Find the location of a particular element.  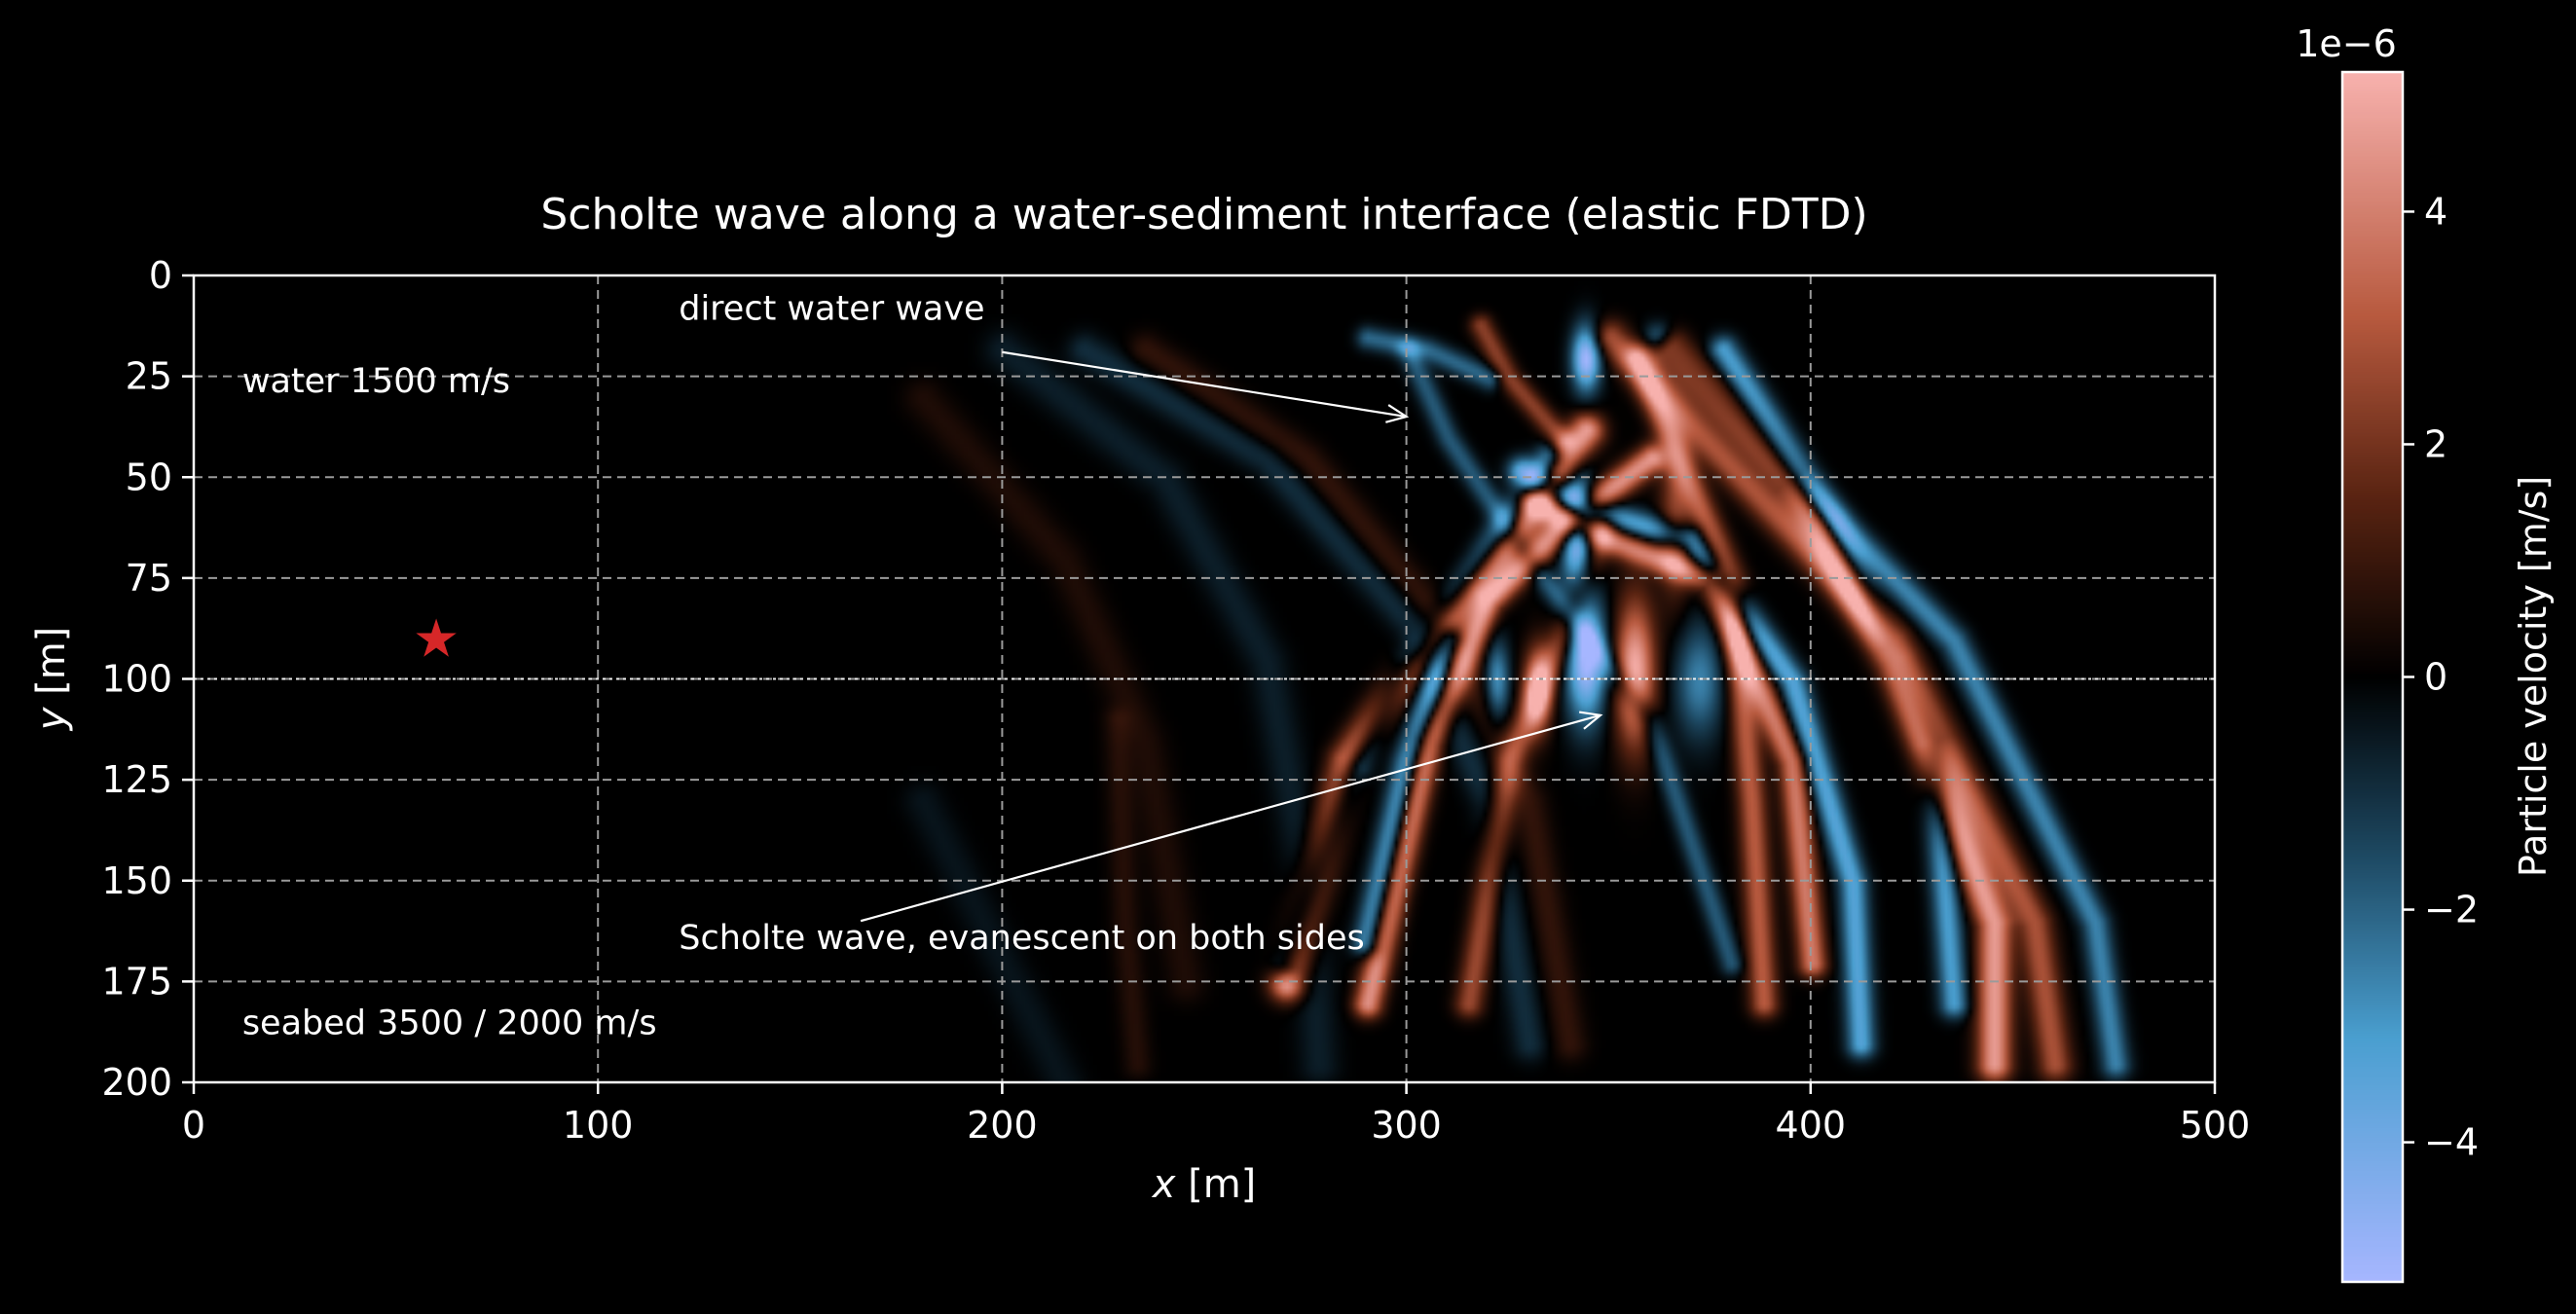

y-tick-label: 25 is located at coordinates (149, 377).